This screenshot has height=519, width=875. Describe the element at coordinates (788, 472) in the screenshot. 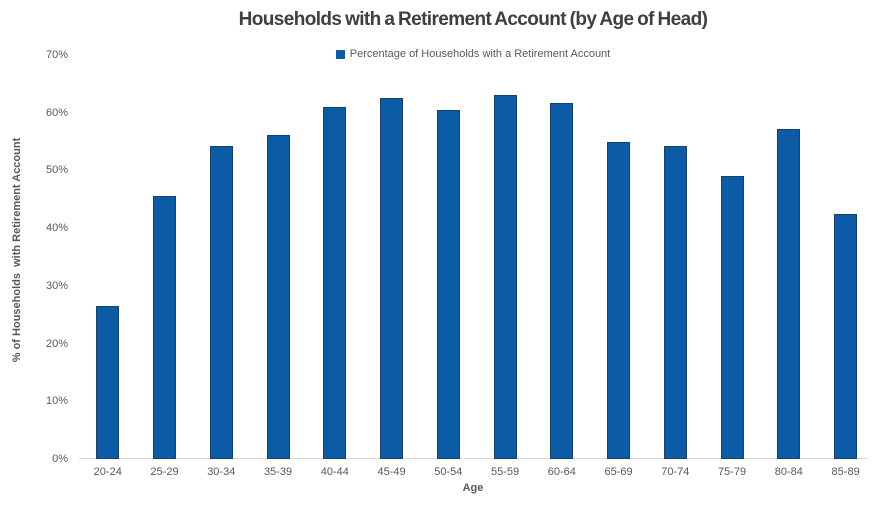

I see `x-tick-label-80-84: 80-84` at that location.